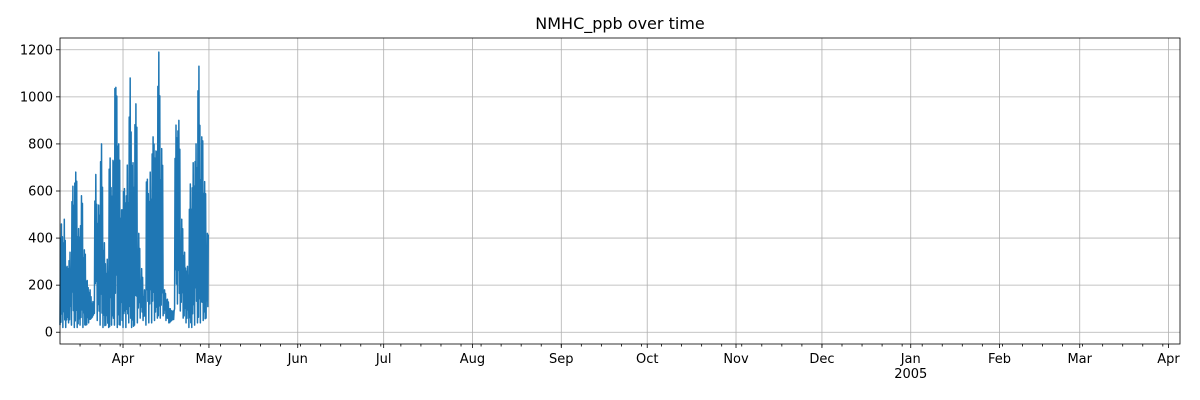  Describe the element at coordinates (472, 359) in the screenshot. I see `x-tick-label: Aug` at that location.